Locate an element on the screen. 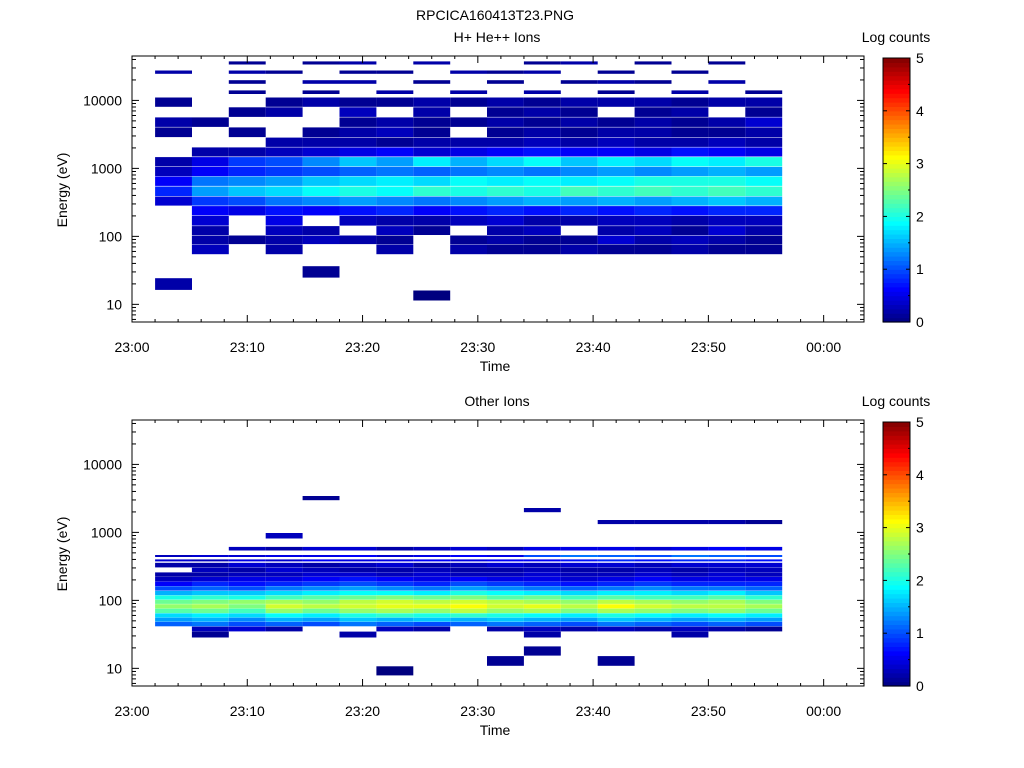  y-tick-label: 10 is located at coordinates (114, 668).